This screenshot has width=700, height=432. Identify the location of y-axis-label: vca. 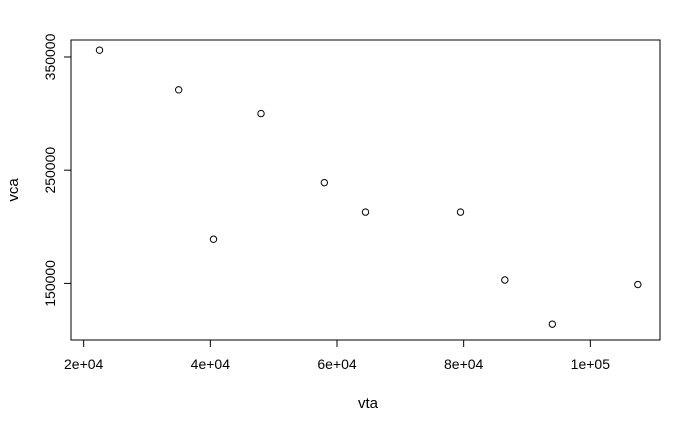
(13, 190).